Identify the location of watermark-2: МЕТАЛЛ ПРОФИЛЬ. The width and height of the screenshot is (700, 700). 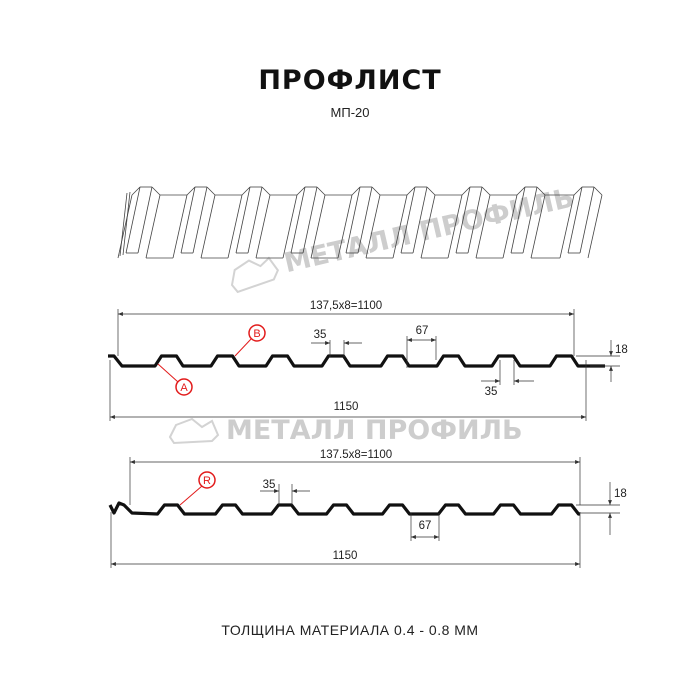
(345, 430).